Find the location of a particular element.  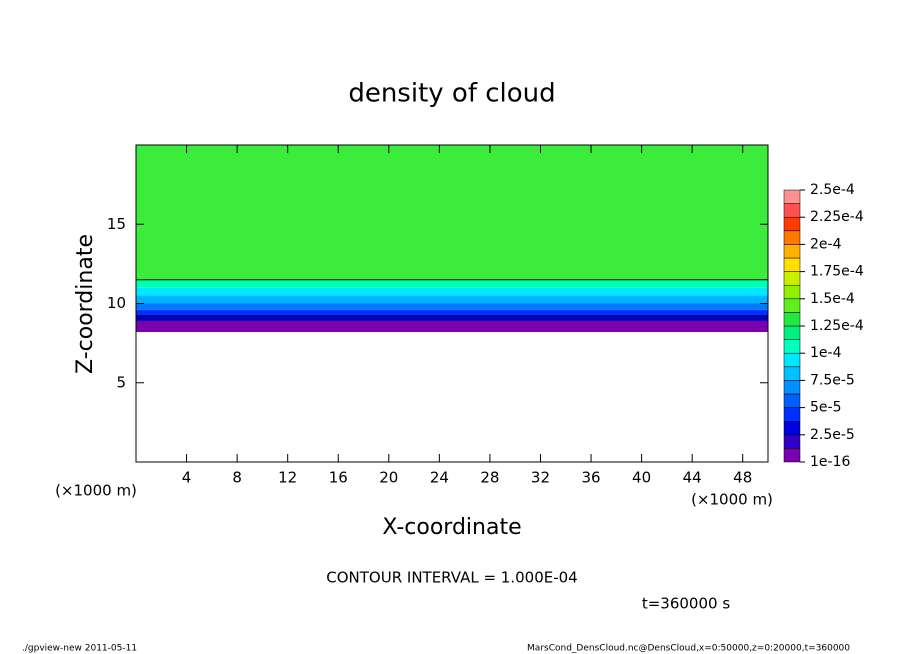

y-unit-label: (×1000 m) is located at coordinates (96, 491).